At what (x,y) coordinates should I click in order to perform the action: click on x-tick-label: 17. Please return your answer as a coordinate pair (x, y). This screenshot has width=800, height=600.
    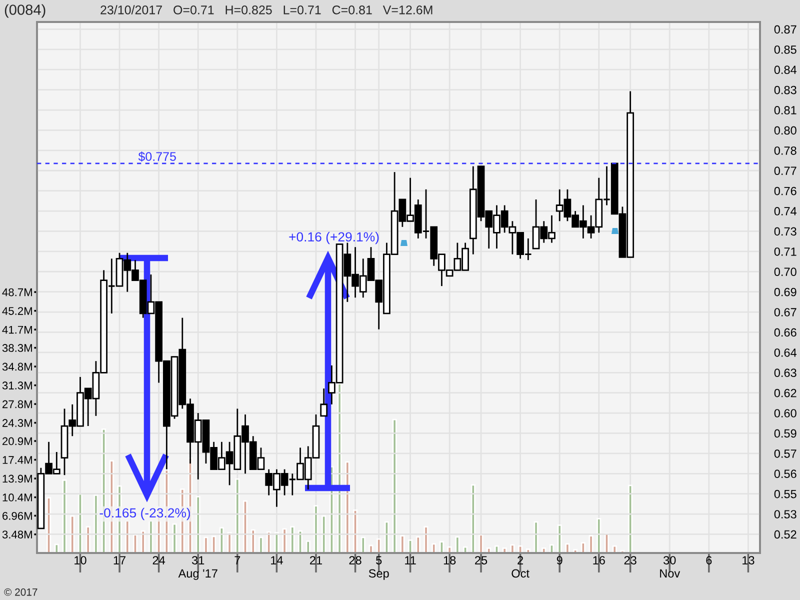
    Looking at the image, I should click on (120, 560).